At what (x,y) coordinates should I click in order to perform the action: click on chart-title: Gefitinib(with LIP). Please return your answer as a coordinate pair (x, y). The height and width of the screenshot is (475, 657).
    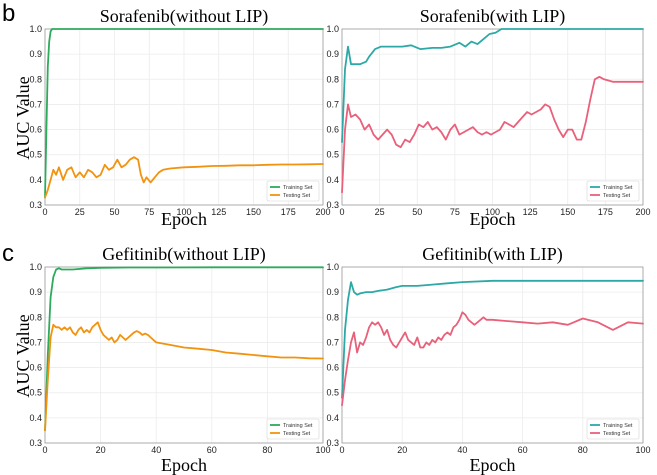
    Looking at the image, I should click on (492, 254).